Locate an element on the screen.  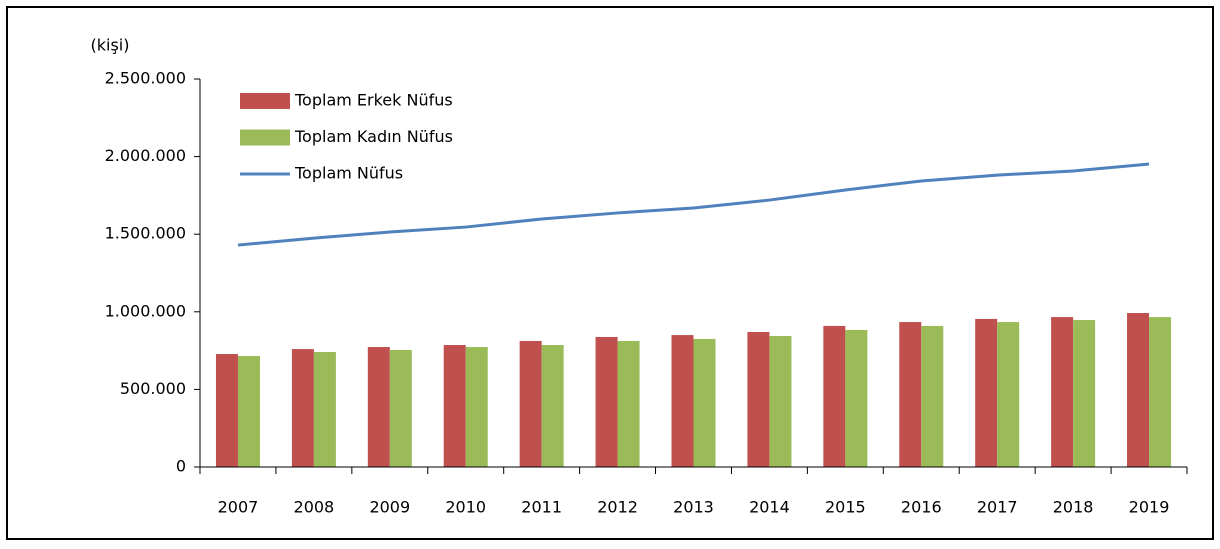
legend-label: Toplam Kadın Nüfus is located at coordinates (373, 136).